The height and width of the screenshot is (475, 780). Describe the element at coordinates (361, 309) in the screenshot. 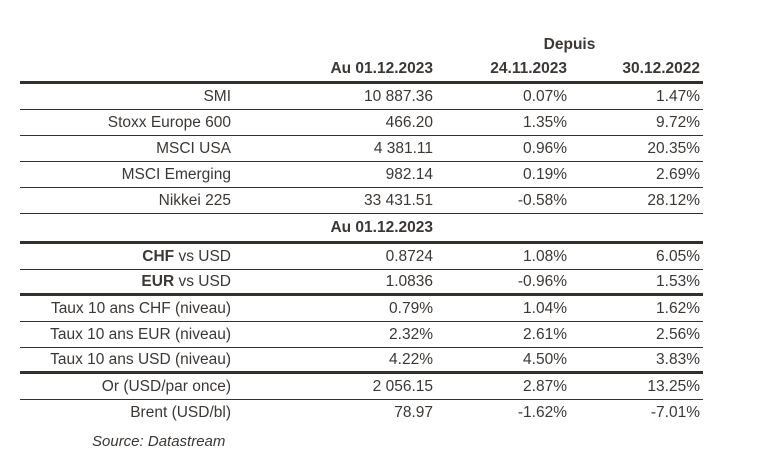

I see `table-row: Taux 10 ans CHF (niveau) 0.79% 1.04% 1.62%` at that location.